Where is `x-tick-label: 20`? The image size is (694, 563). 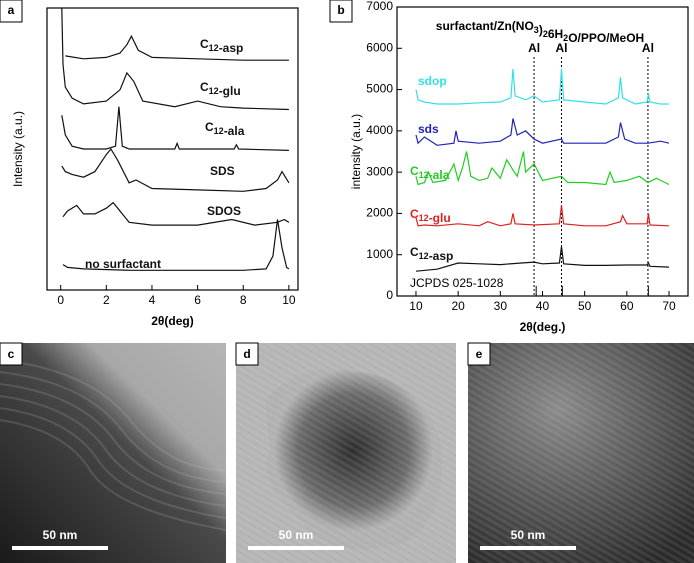
x-tick-label: 20 is located at coordinates (458, 306).